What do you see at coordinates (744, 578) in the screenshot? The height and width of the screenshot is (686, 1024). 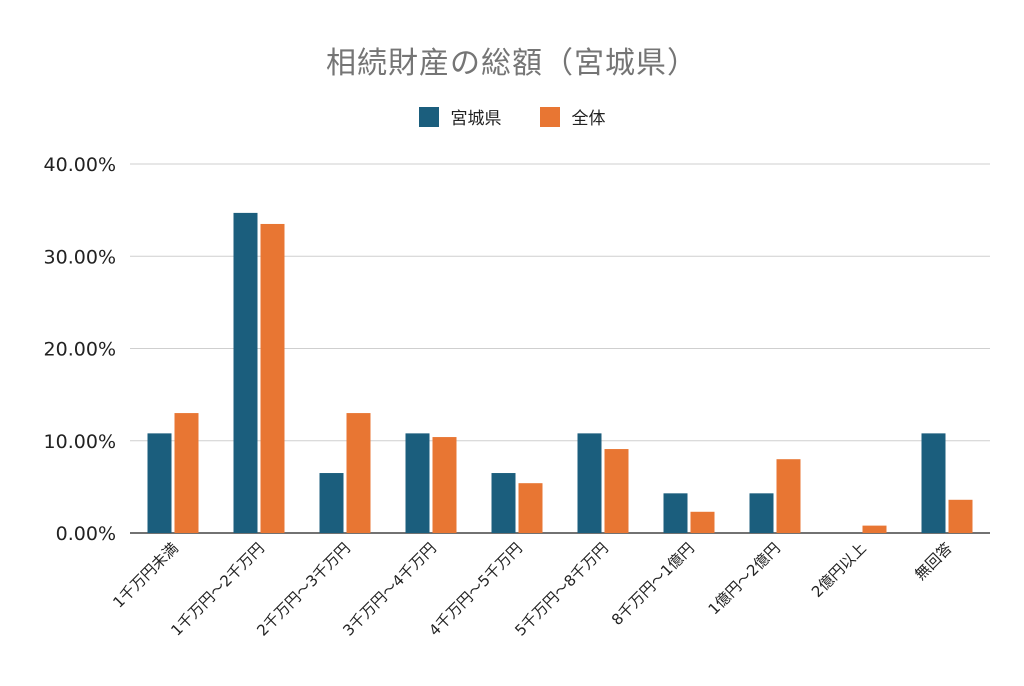 I see `x-tick-label: 1億円～2億円` at bounding box center [744, 578].